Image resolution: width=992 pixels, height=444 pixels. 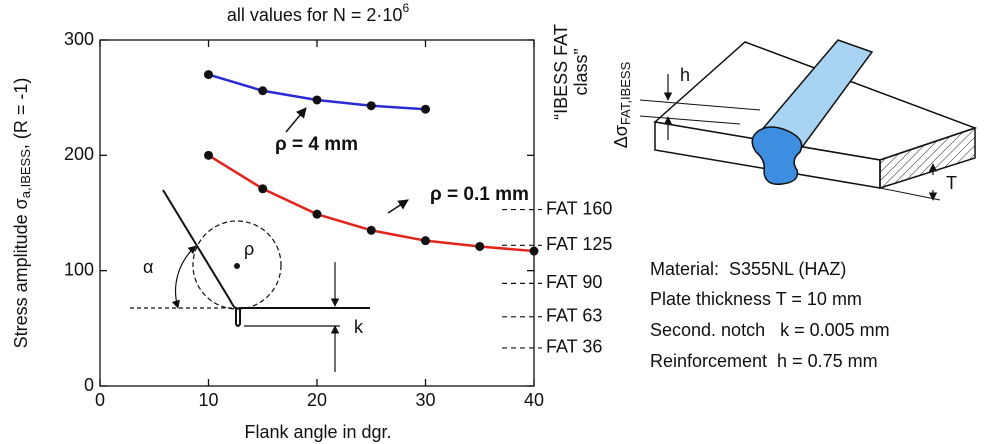 What do you see at coordinates (685, 75) in the screenshot?
I see `specimen-label: h` at bounding box center [685, 75].